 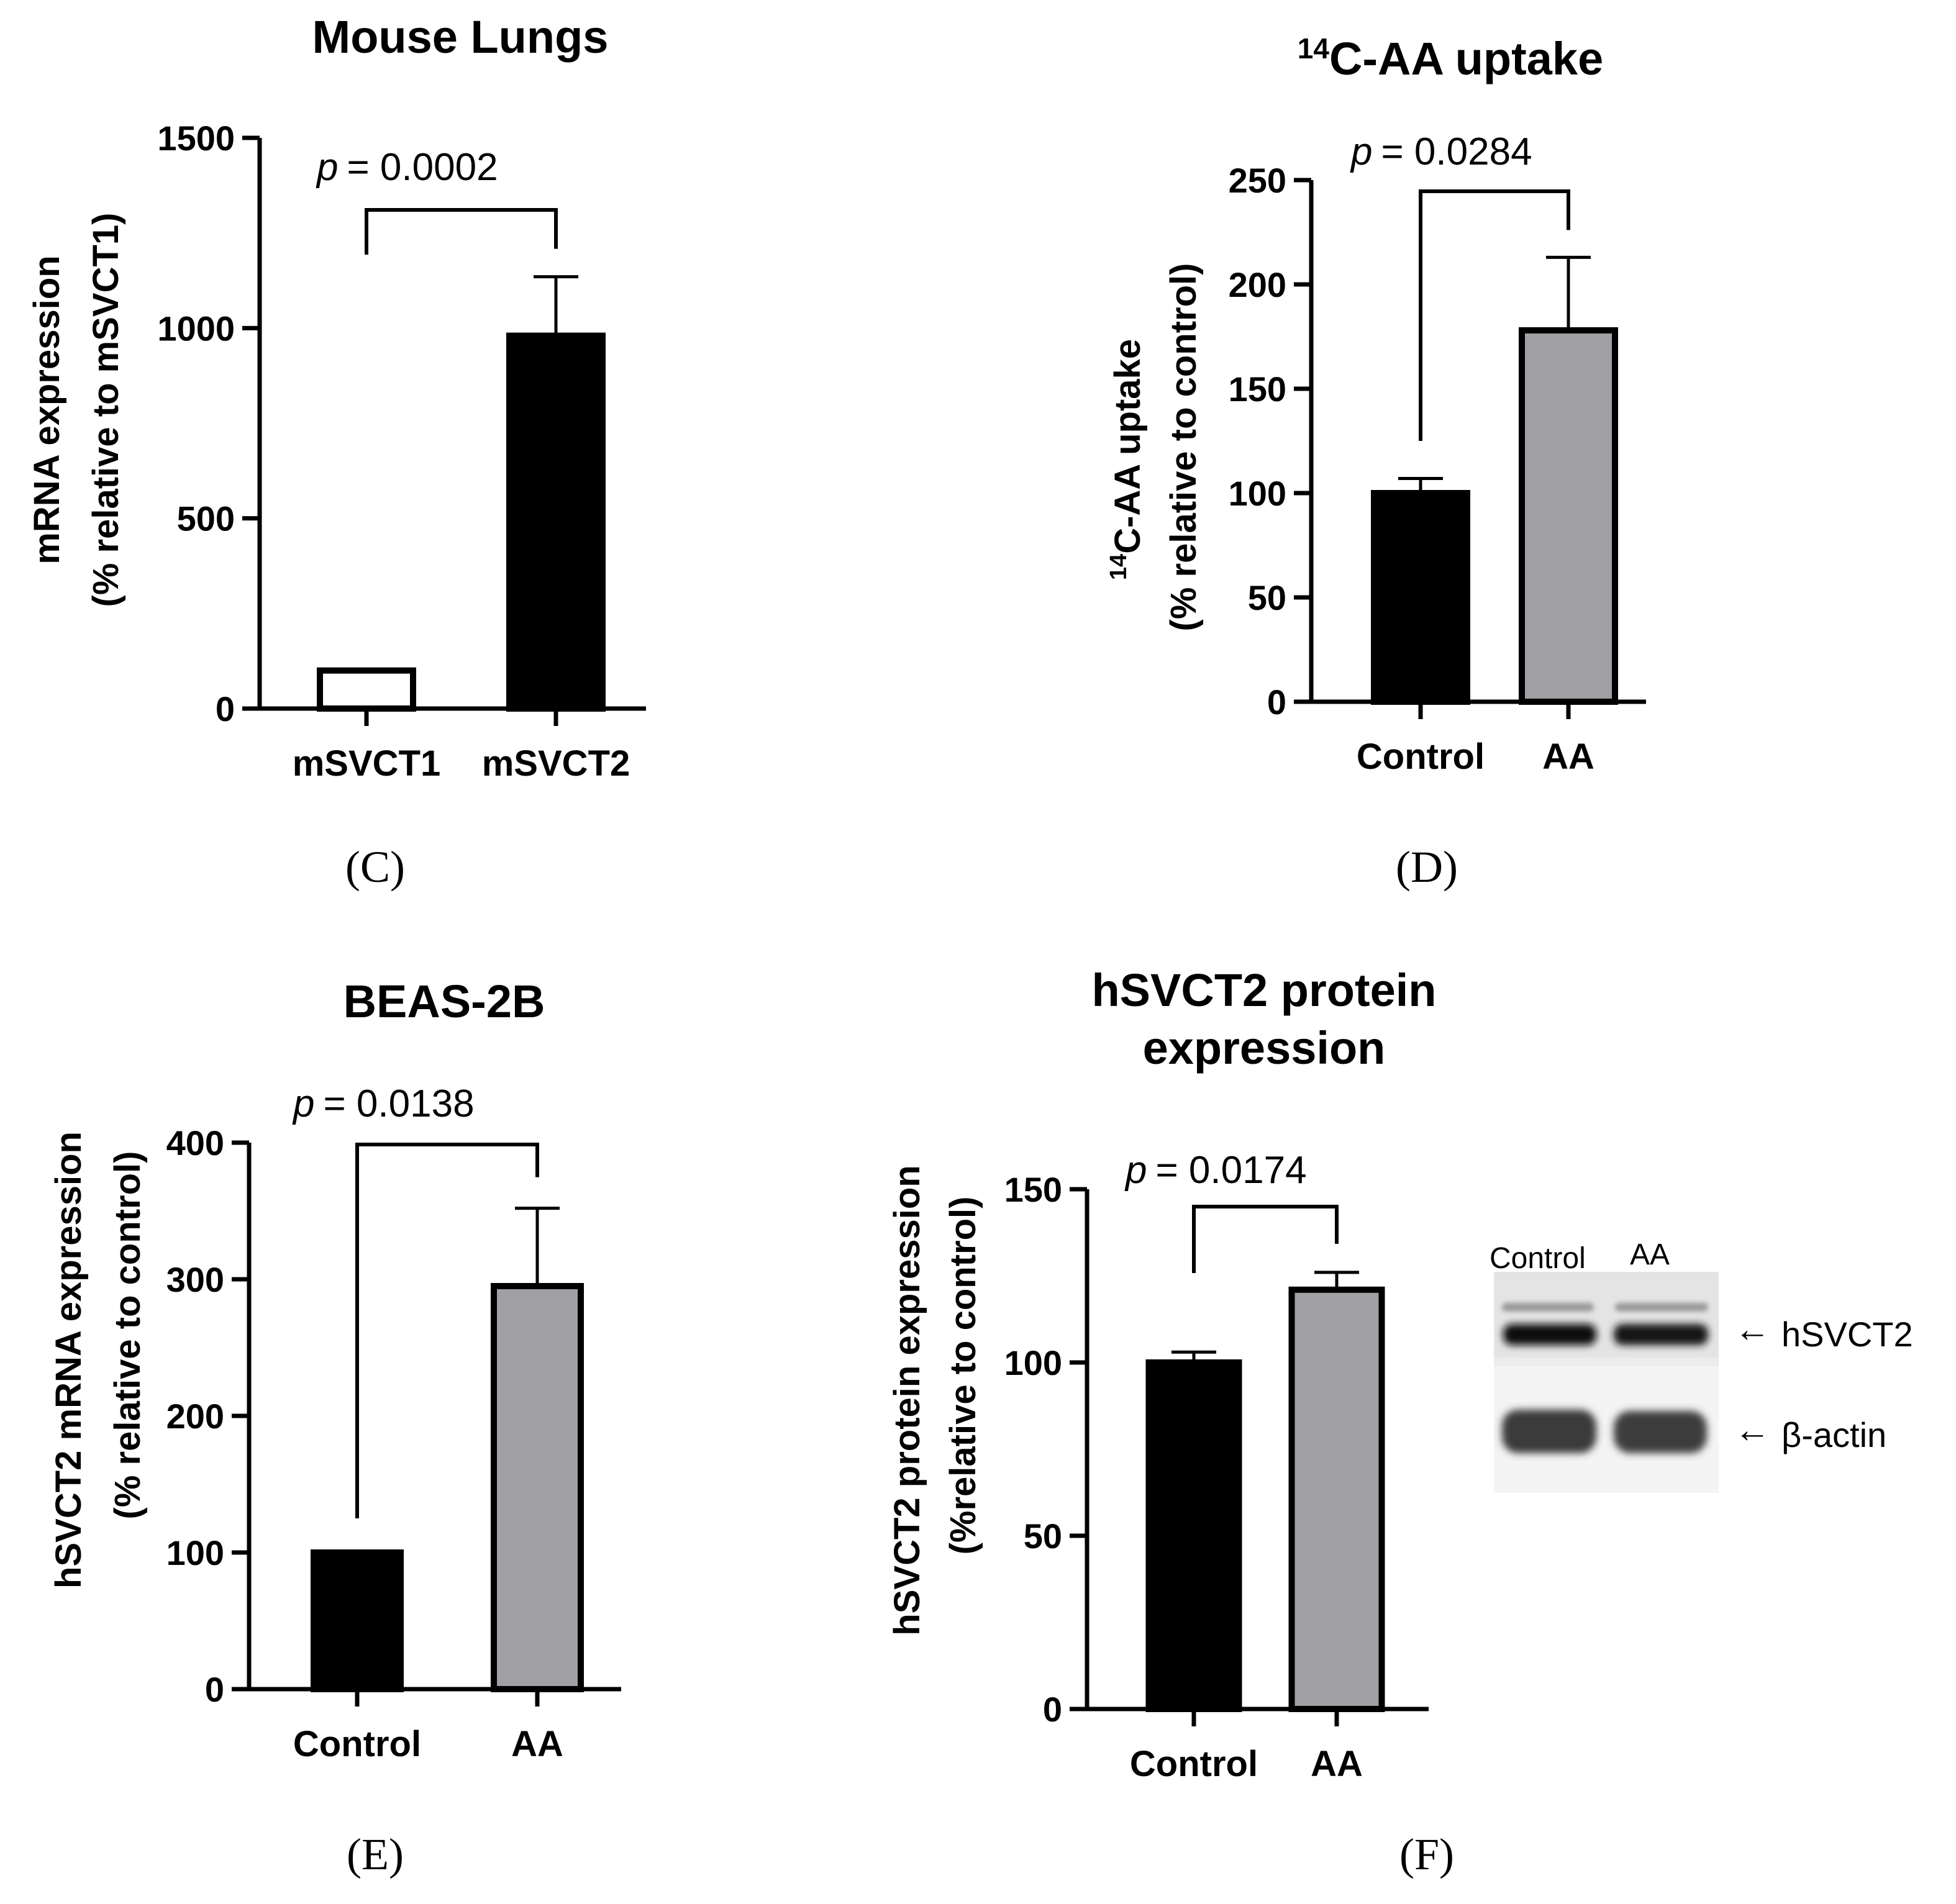 I want to click on chart-c-p-number: = 0.0002, so click(x=422, y=167).